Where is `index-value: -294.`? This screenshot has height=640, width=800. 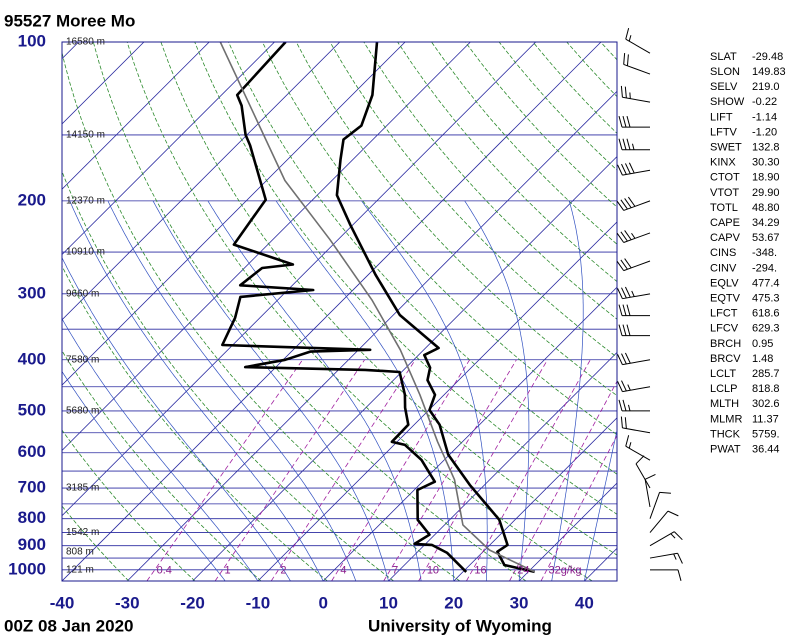
index-value: -294. is located at coordinates (764, 268).